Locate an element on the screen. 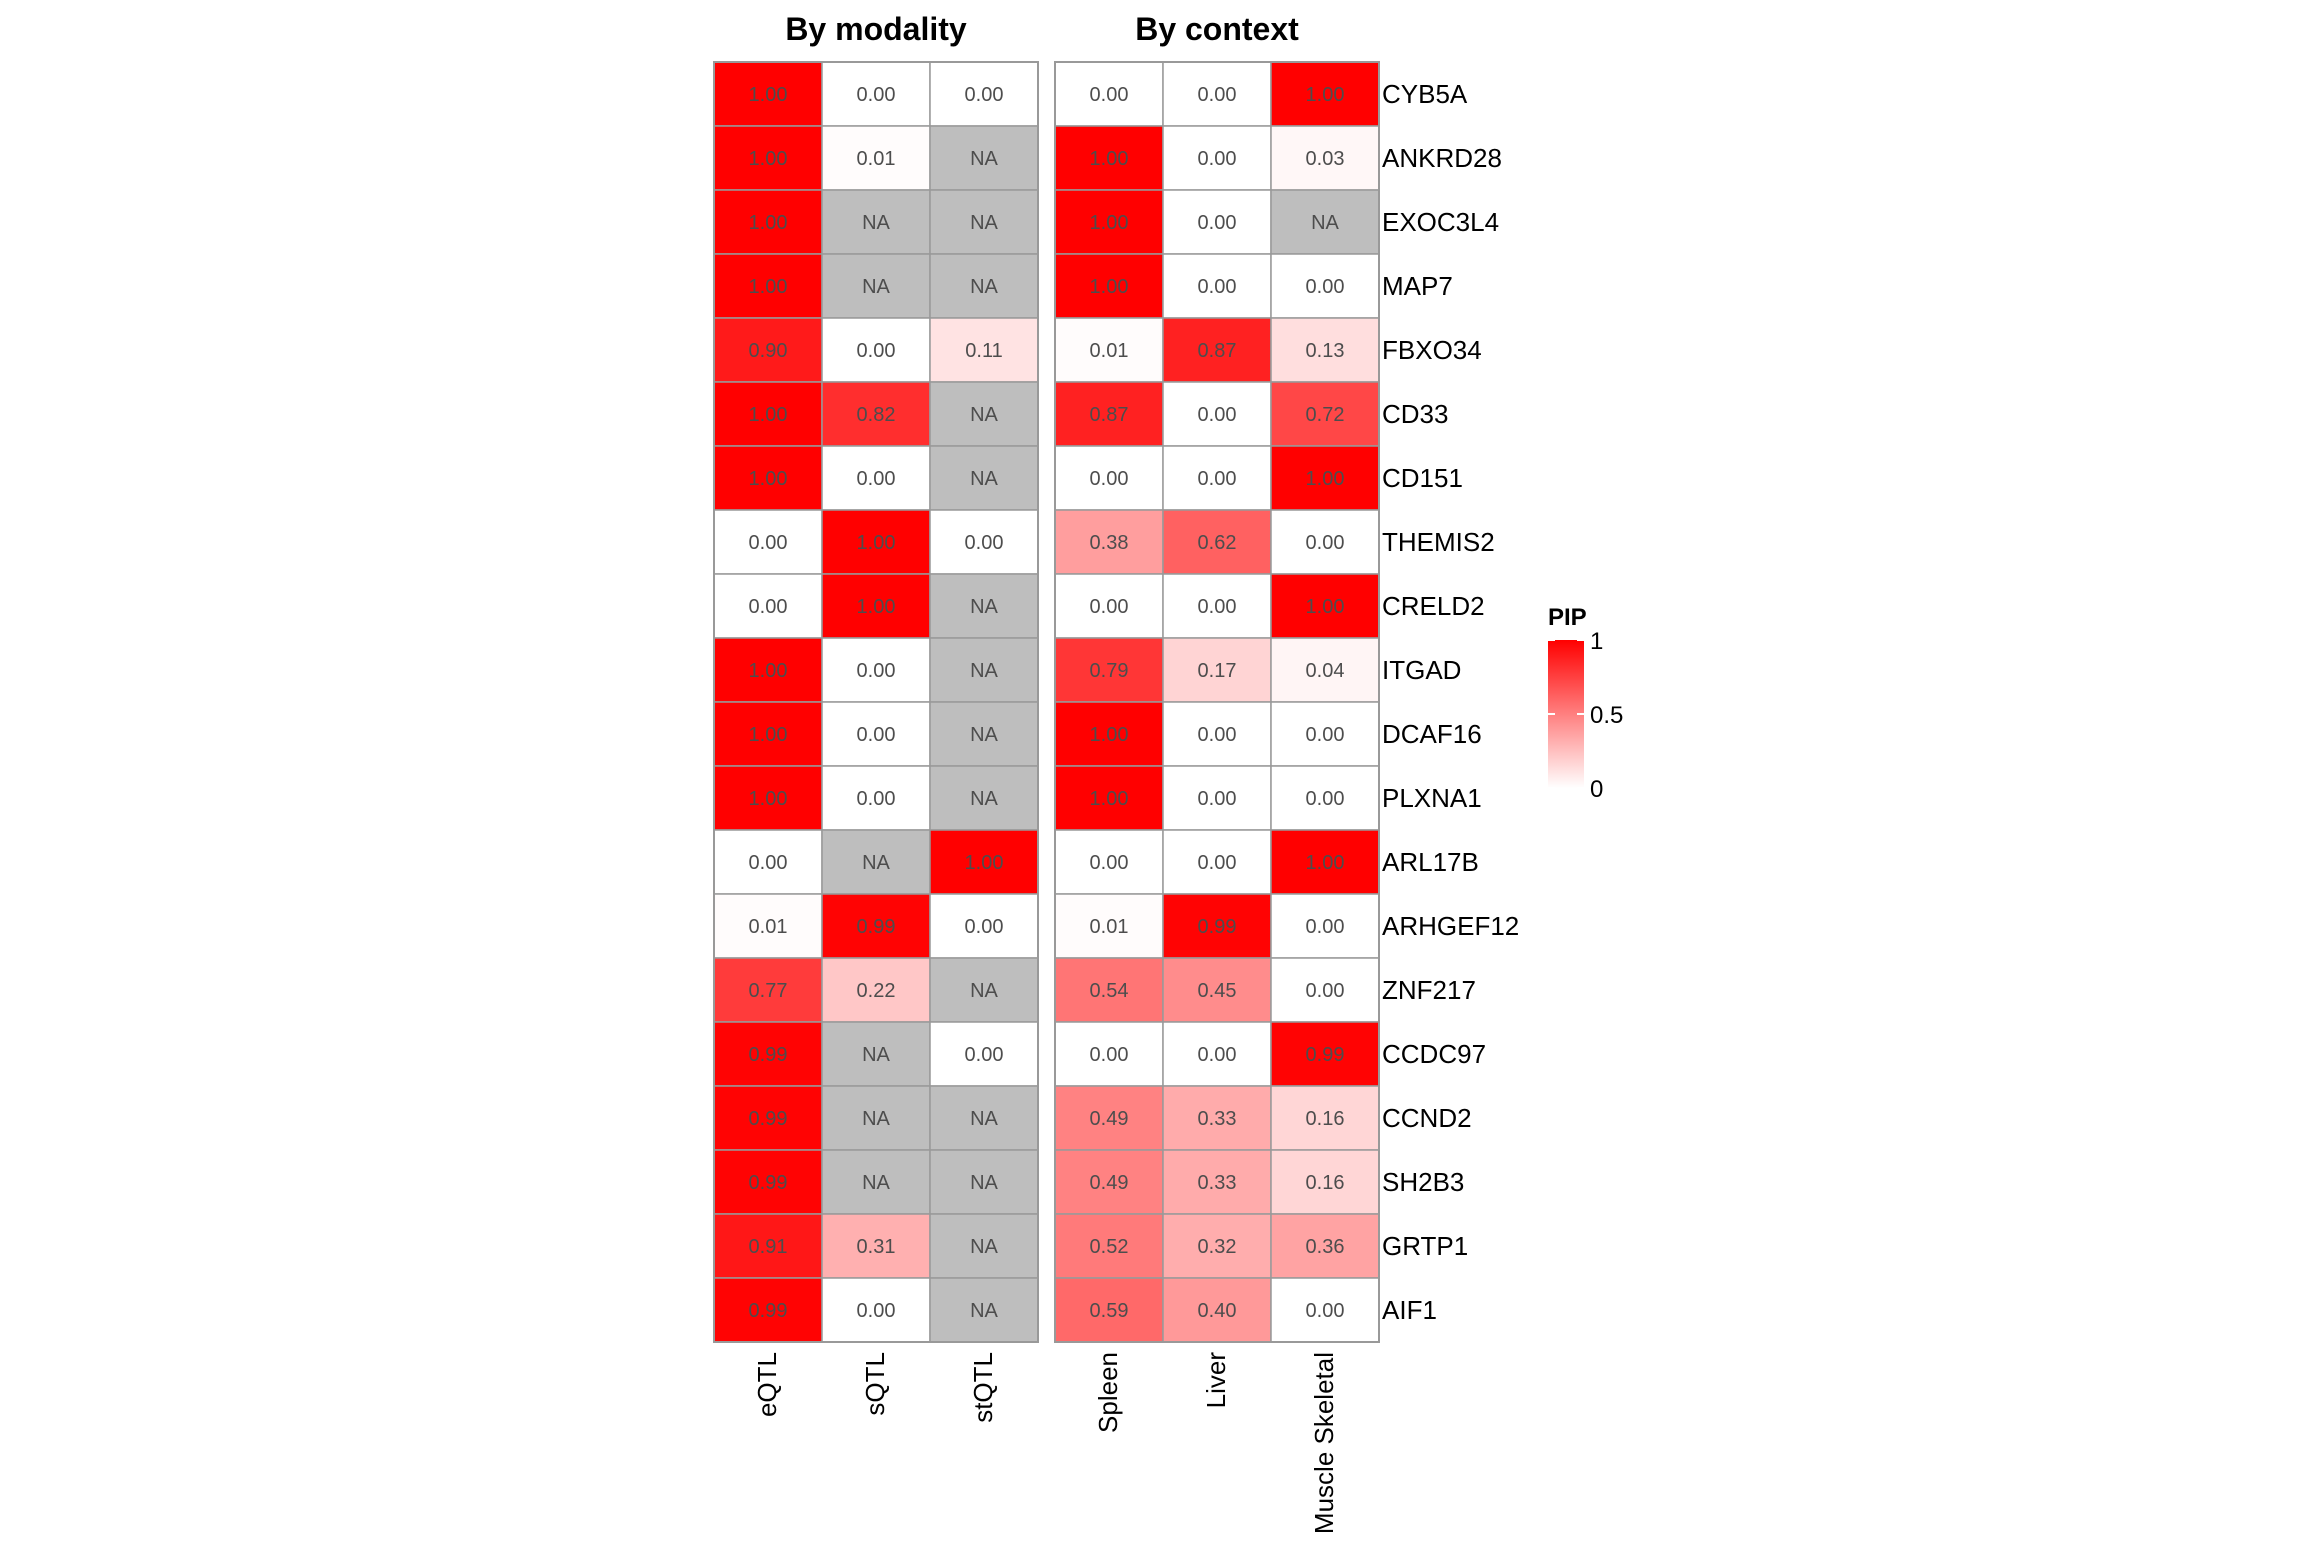  cell-value-label: 0.17 is located at coordinates (1217, 671).